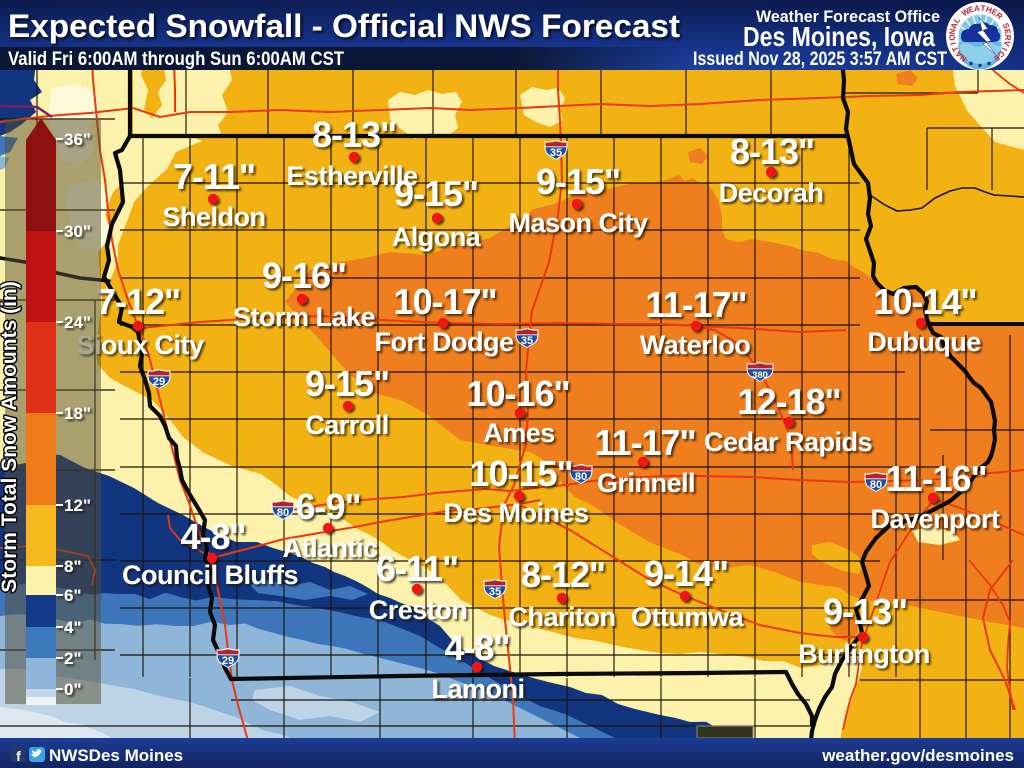 The image size is (1024, 768). Describe the element at coordinates (73, 689) in the screenshot. I see `svg-text: 0"` at that location.